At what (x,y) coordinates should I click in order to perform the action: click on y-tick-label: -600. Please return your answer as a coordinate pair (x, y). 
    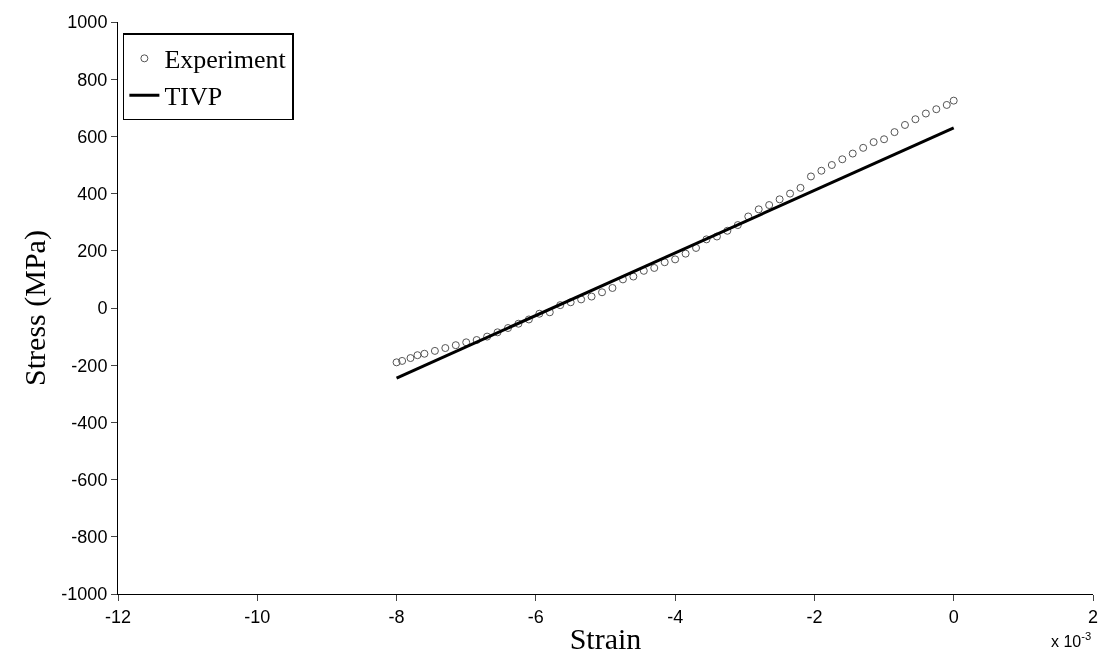
    Looking at the image, I should click on (89, 479).